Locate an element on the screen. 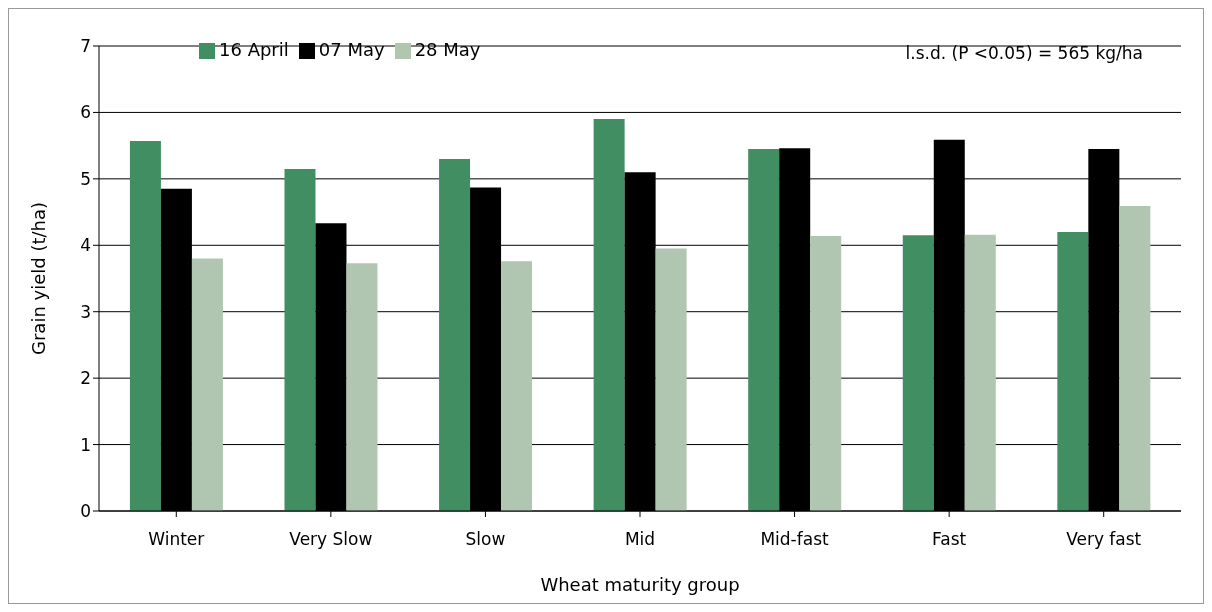 The width and height of the screenshot is (1212, 612). legend-label: 16 April is located at coordinates (254, 49).